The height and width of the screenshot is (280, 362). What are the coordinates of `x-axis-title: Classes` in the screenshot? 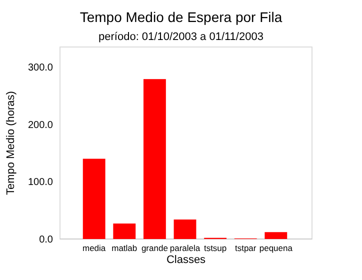 It's located at (186, 260).